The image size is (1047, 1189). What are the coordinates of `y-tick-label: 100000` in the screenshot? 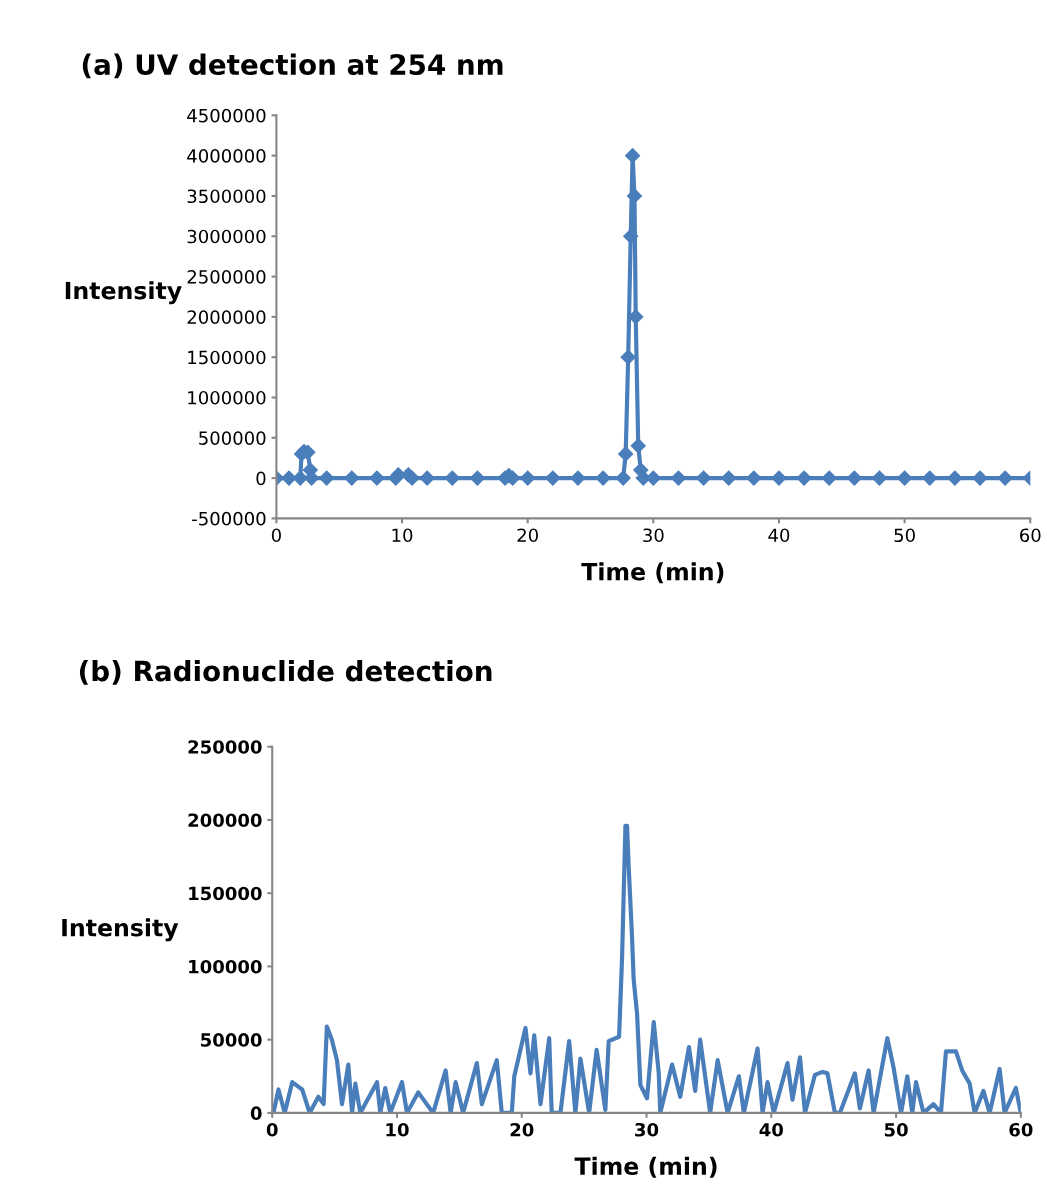 It's located at (225, 966).